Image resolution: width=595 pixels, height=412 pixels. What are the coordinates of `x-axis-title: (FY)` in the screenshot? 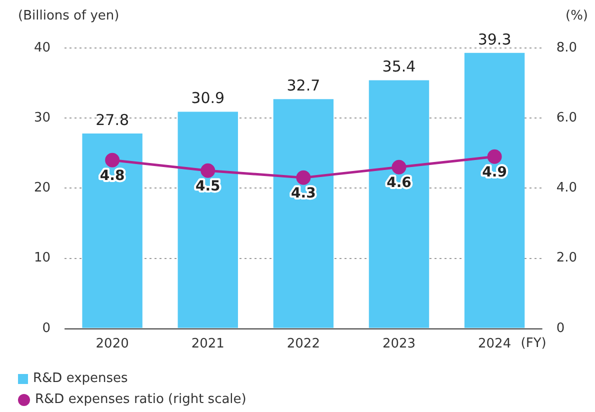 It's located at (533, 343).